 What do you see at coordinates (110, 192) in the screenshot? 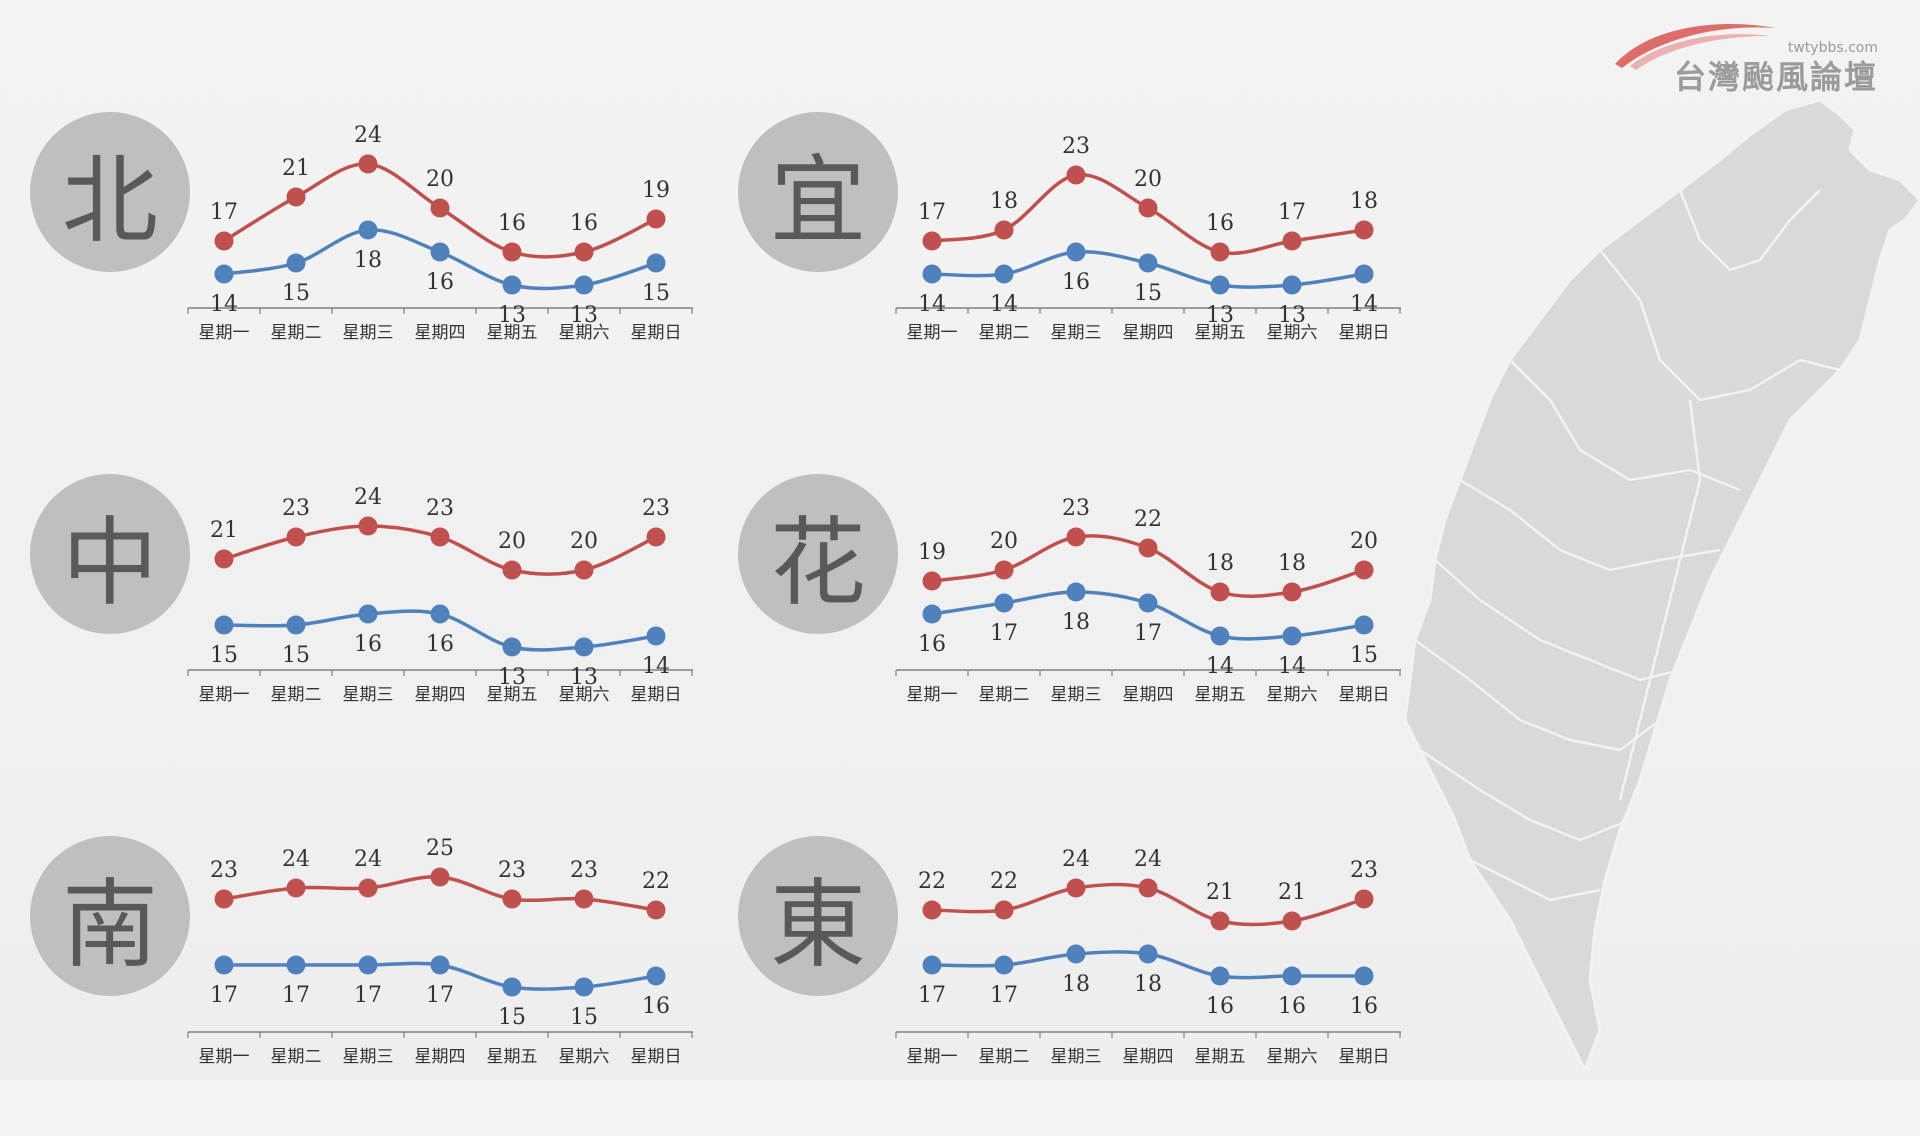
I see `region-badge-north: 北` at bounding box center [110, 192].